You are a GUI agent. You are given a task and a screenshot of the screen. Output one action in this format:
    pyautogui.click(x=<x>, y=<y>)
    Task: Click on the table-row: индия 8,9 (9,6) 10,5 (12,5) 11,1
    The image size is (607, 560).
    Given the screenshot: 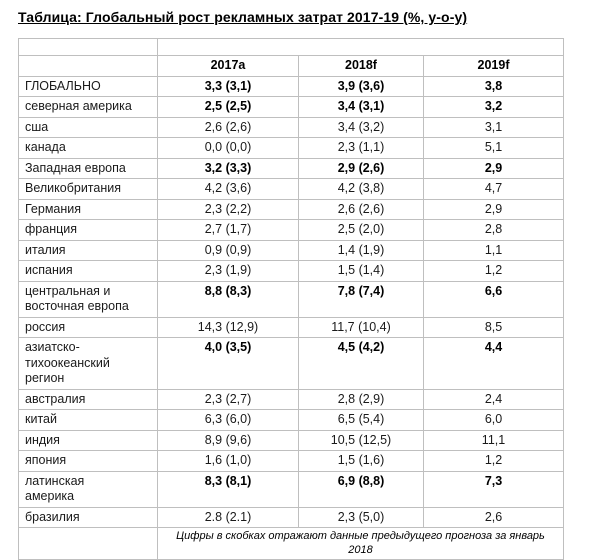 What is the action you would take?
    pyautogui.click(x=291, y=440)
    